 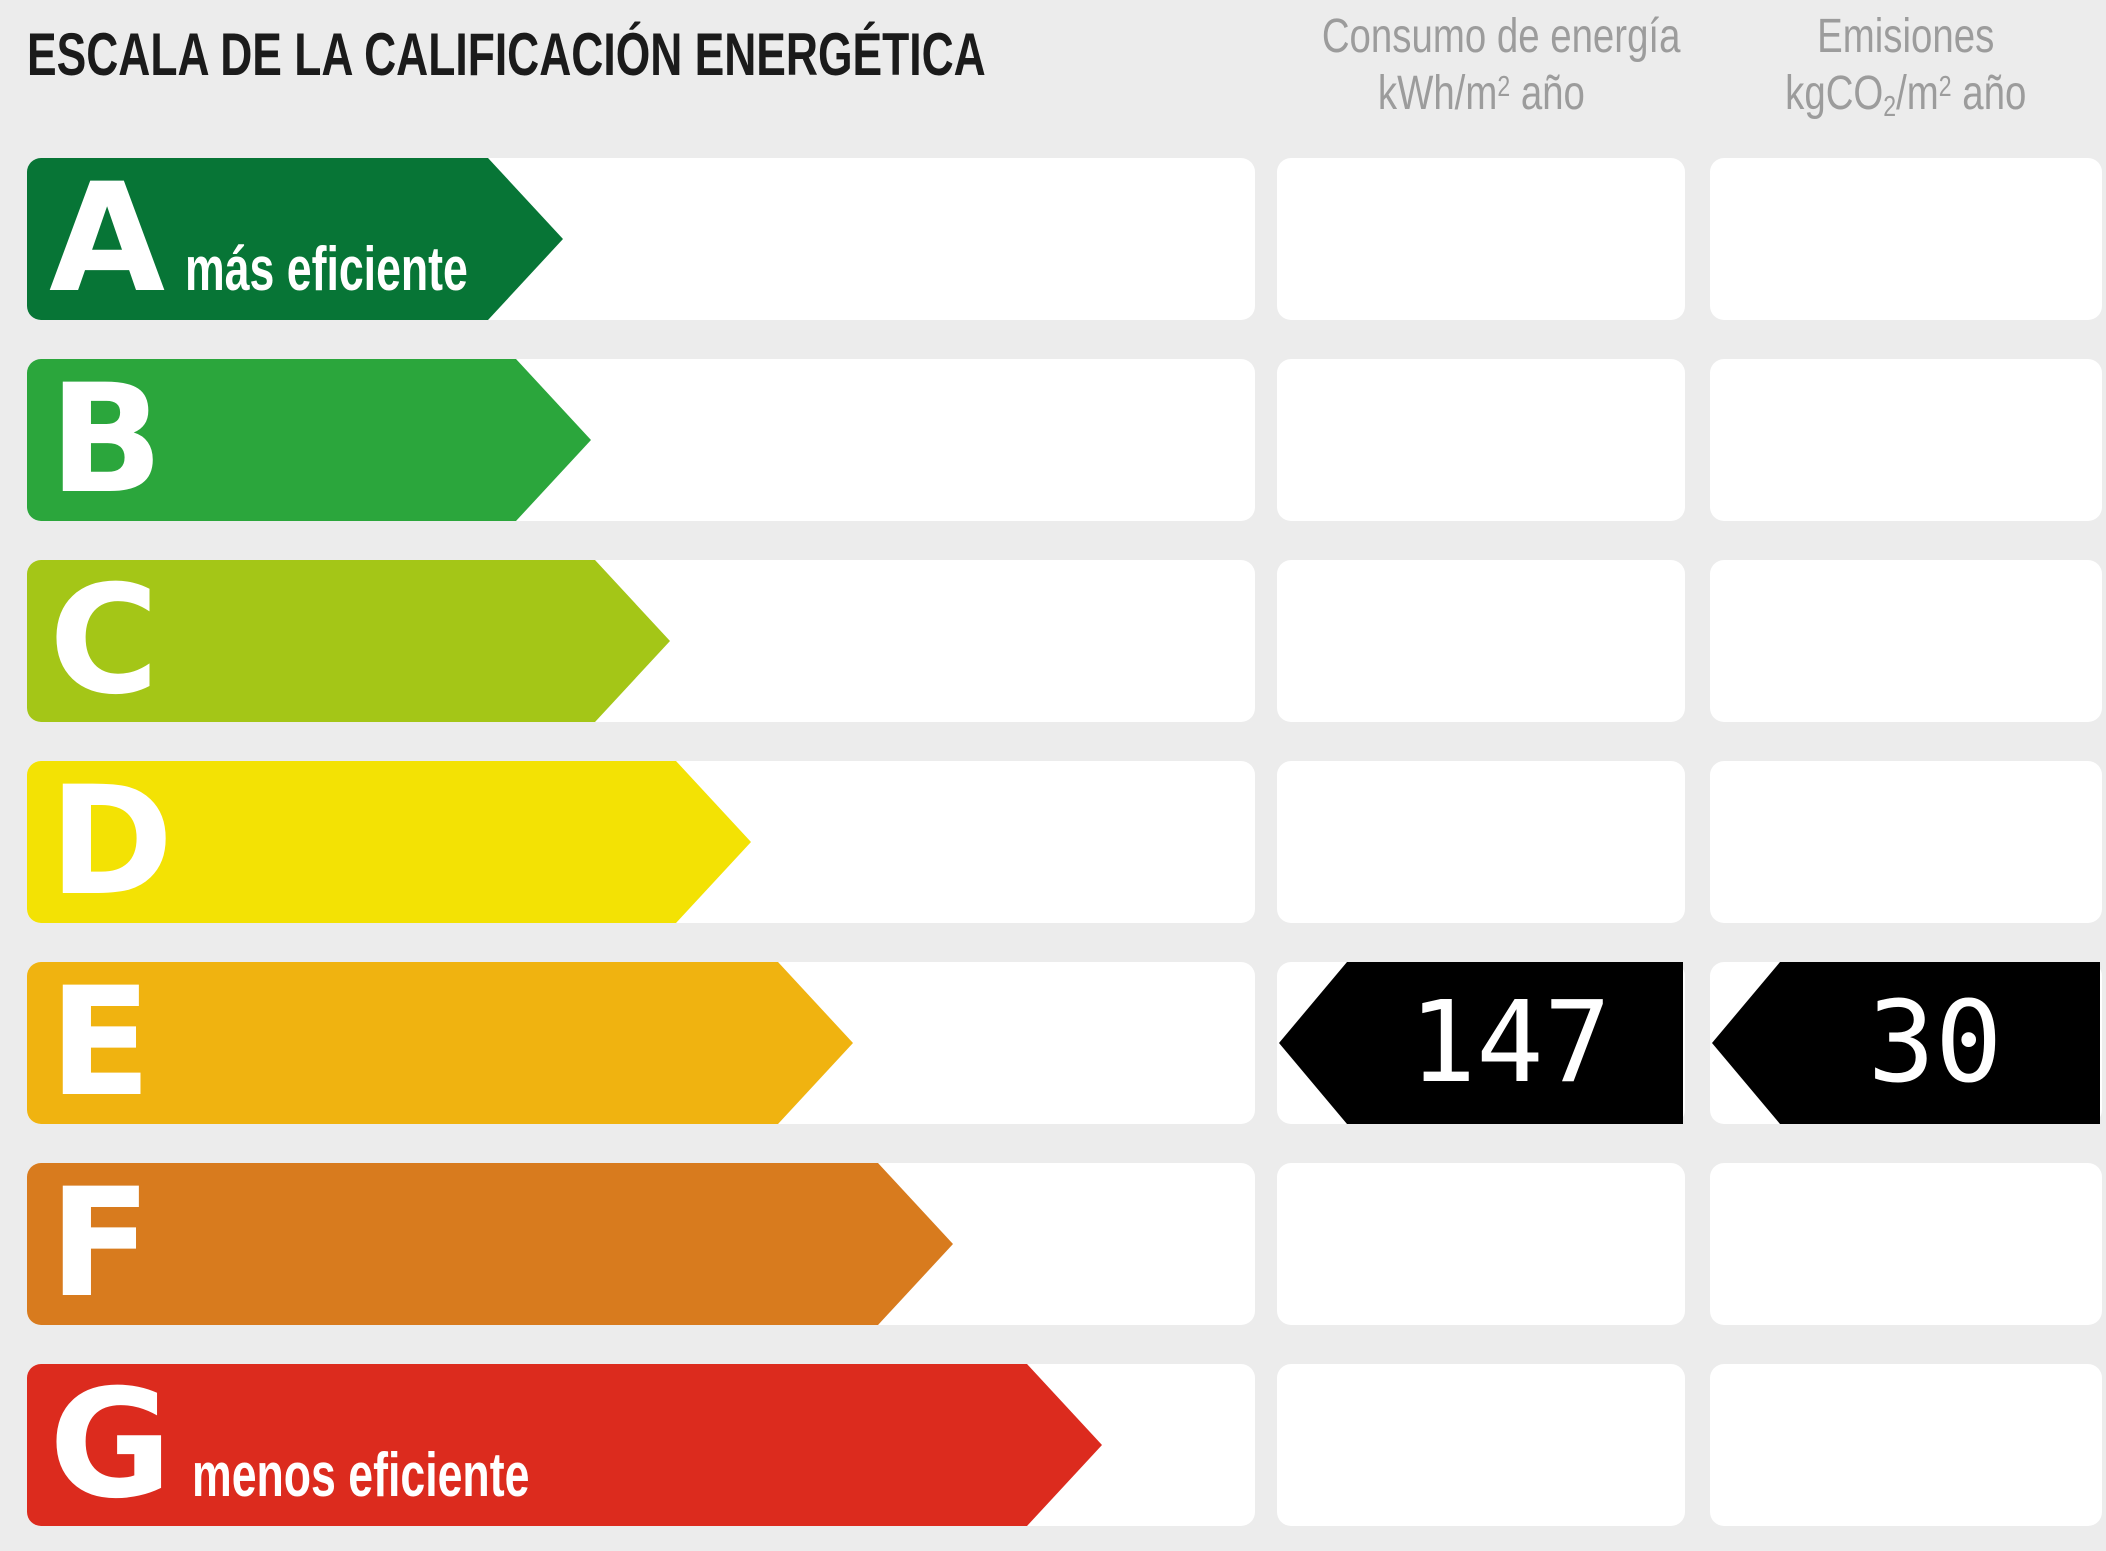 I want to click on rating-bar-text-b: B, so click(x=106, y=440).